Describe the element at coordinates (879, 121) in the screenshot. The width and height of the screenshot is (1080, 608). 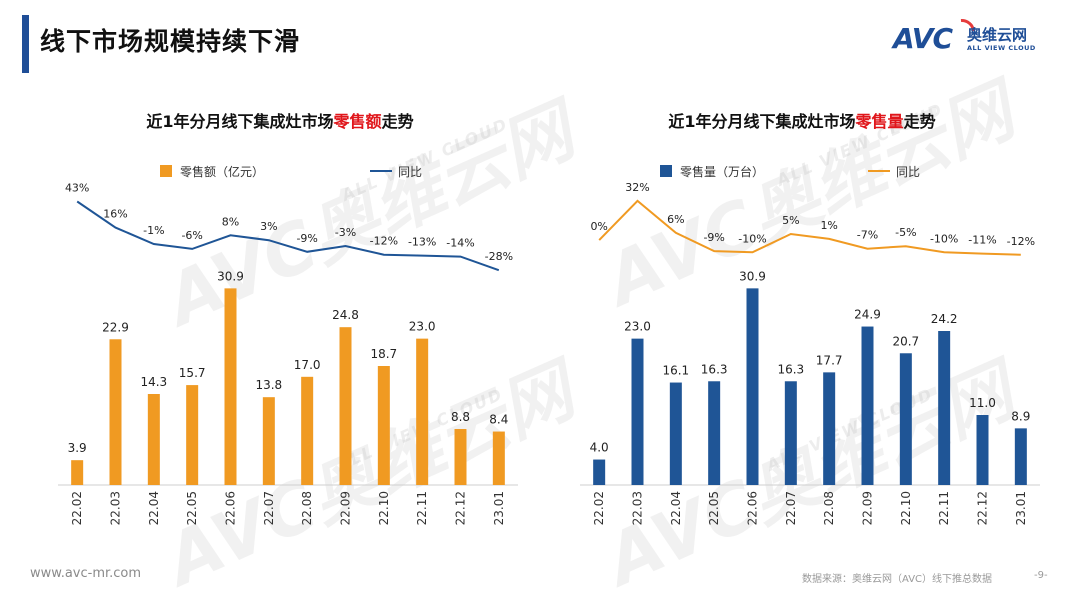
I see `chart-title-highlight: 零售量` at that location.